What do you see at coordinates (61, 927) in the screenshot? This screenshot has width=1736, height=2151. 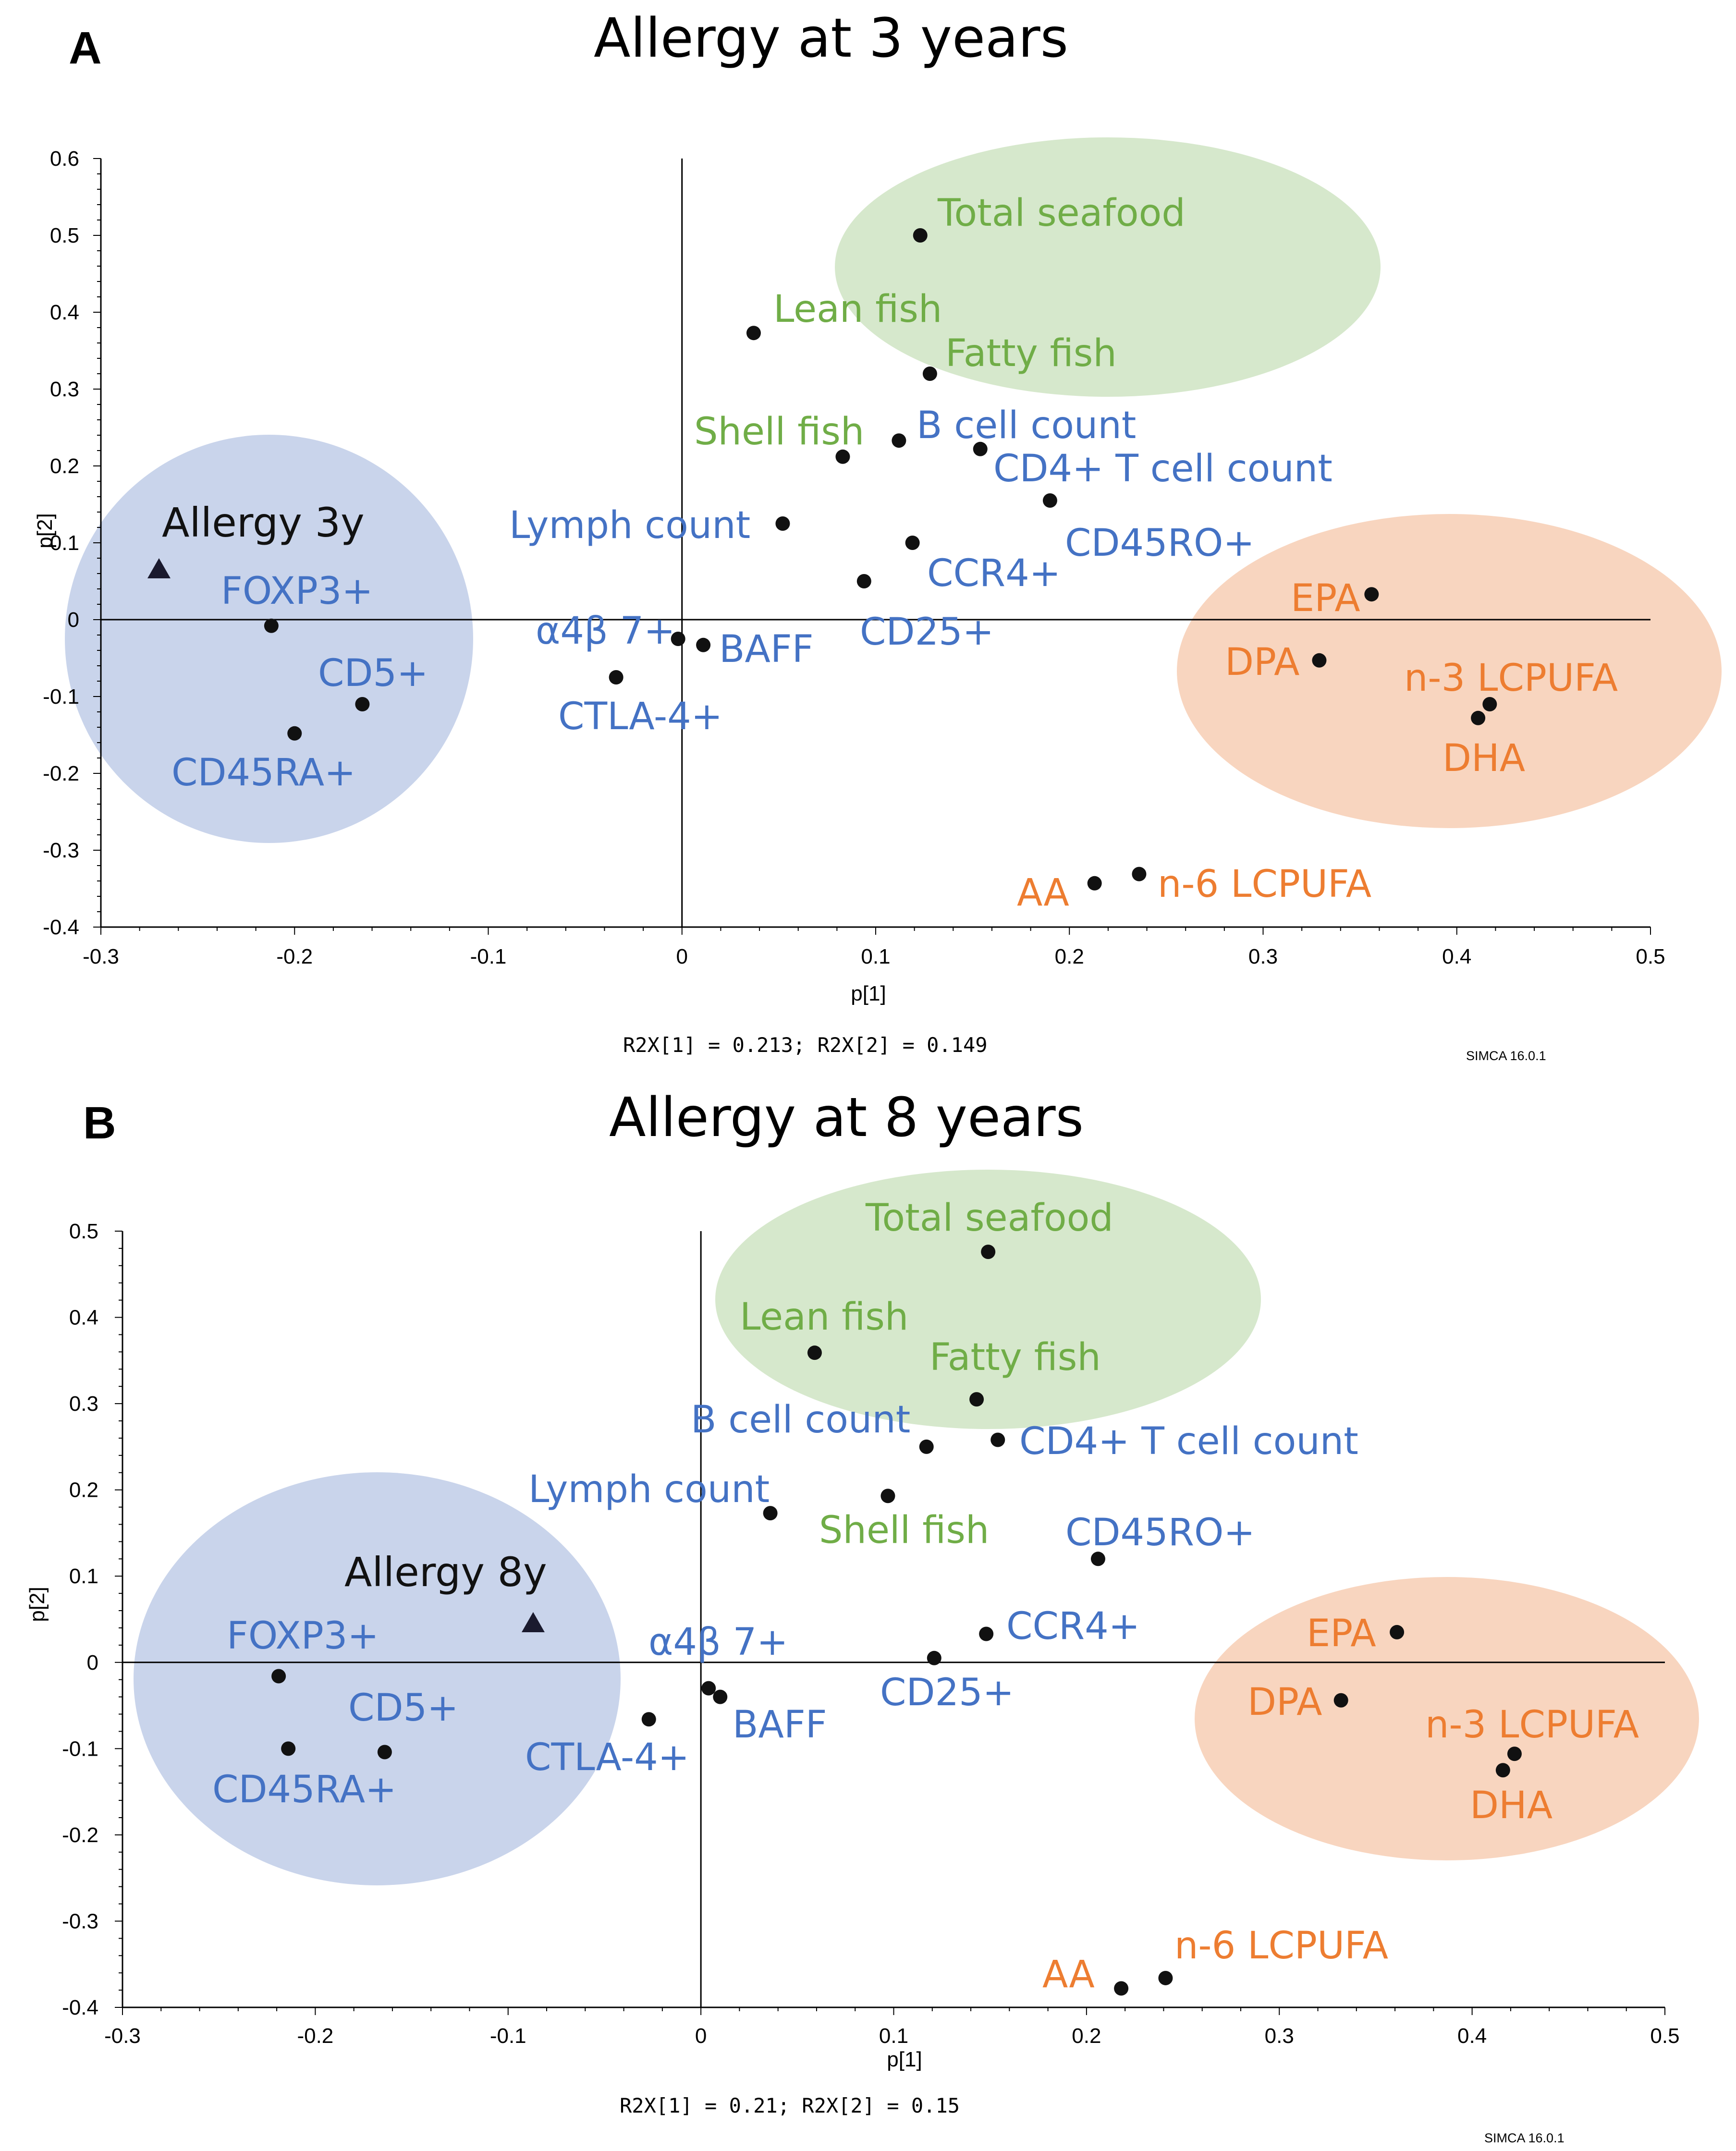 I see `y-tick-label: -0.4` at bounding box center [61, 927].